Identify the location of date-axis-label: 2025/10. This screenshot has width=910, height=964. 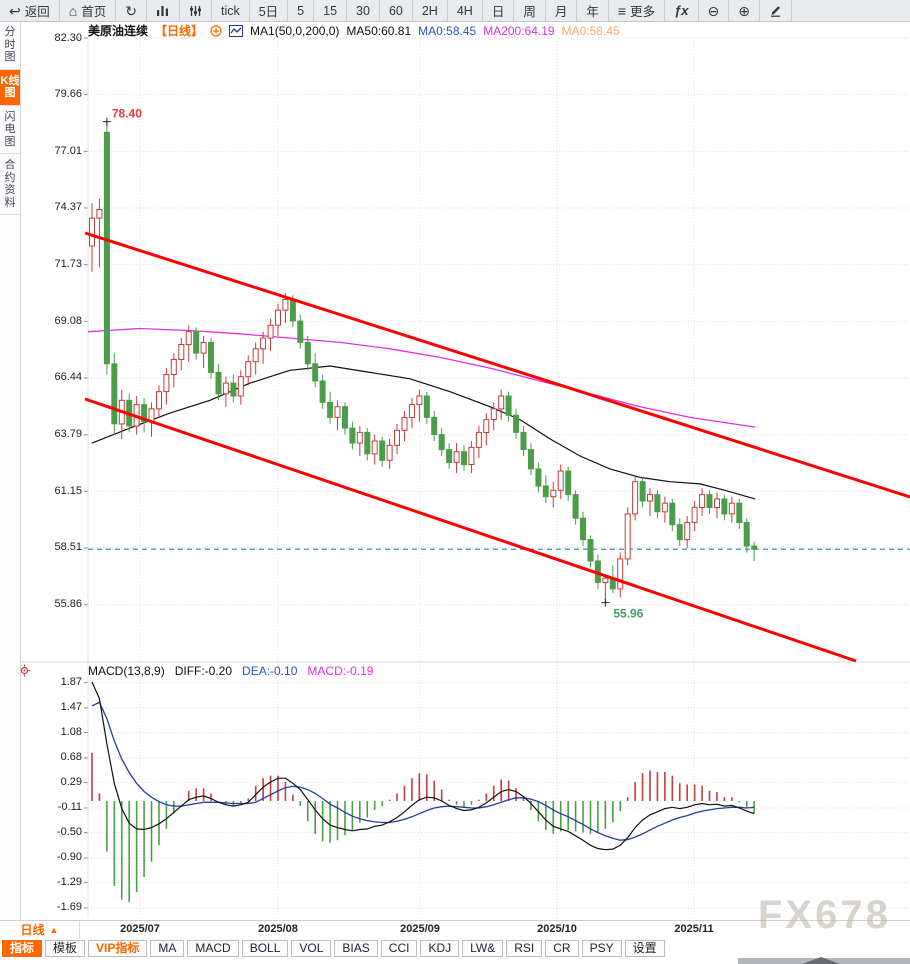
(557, 929).